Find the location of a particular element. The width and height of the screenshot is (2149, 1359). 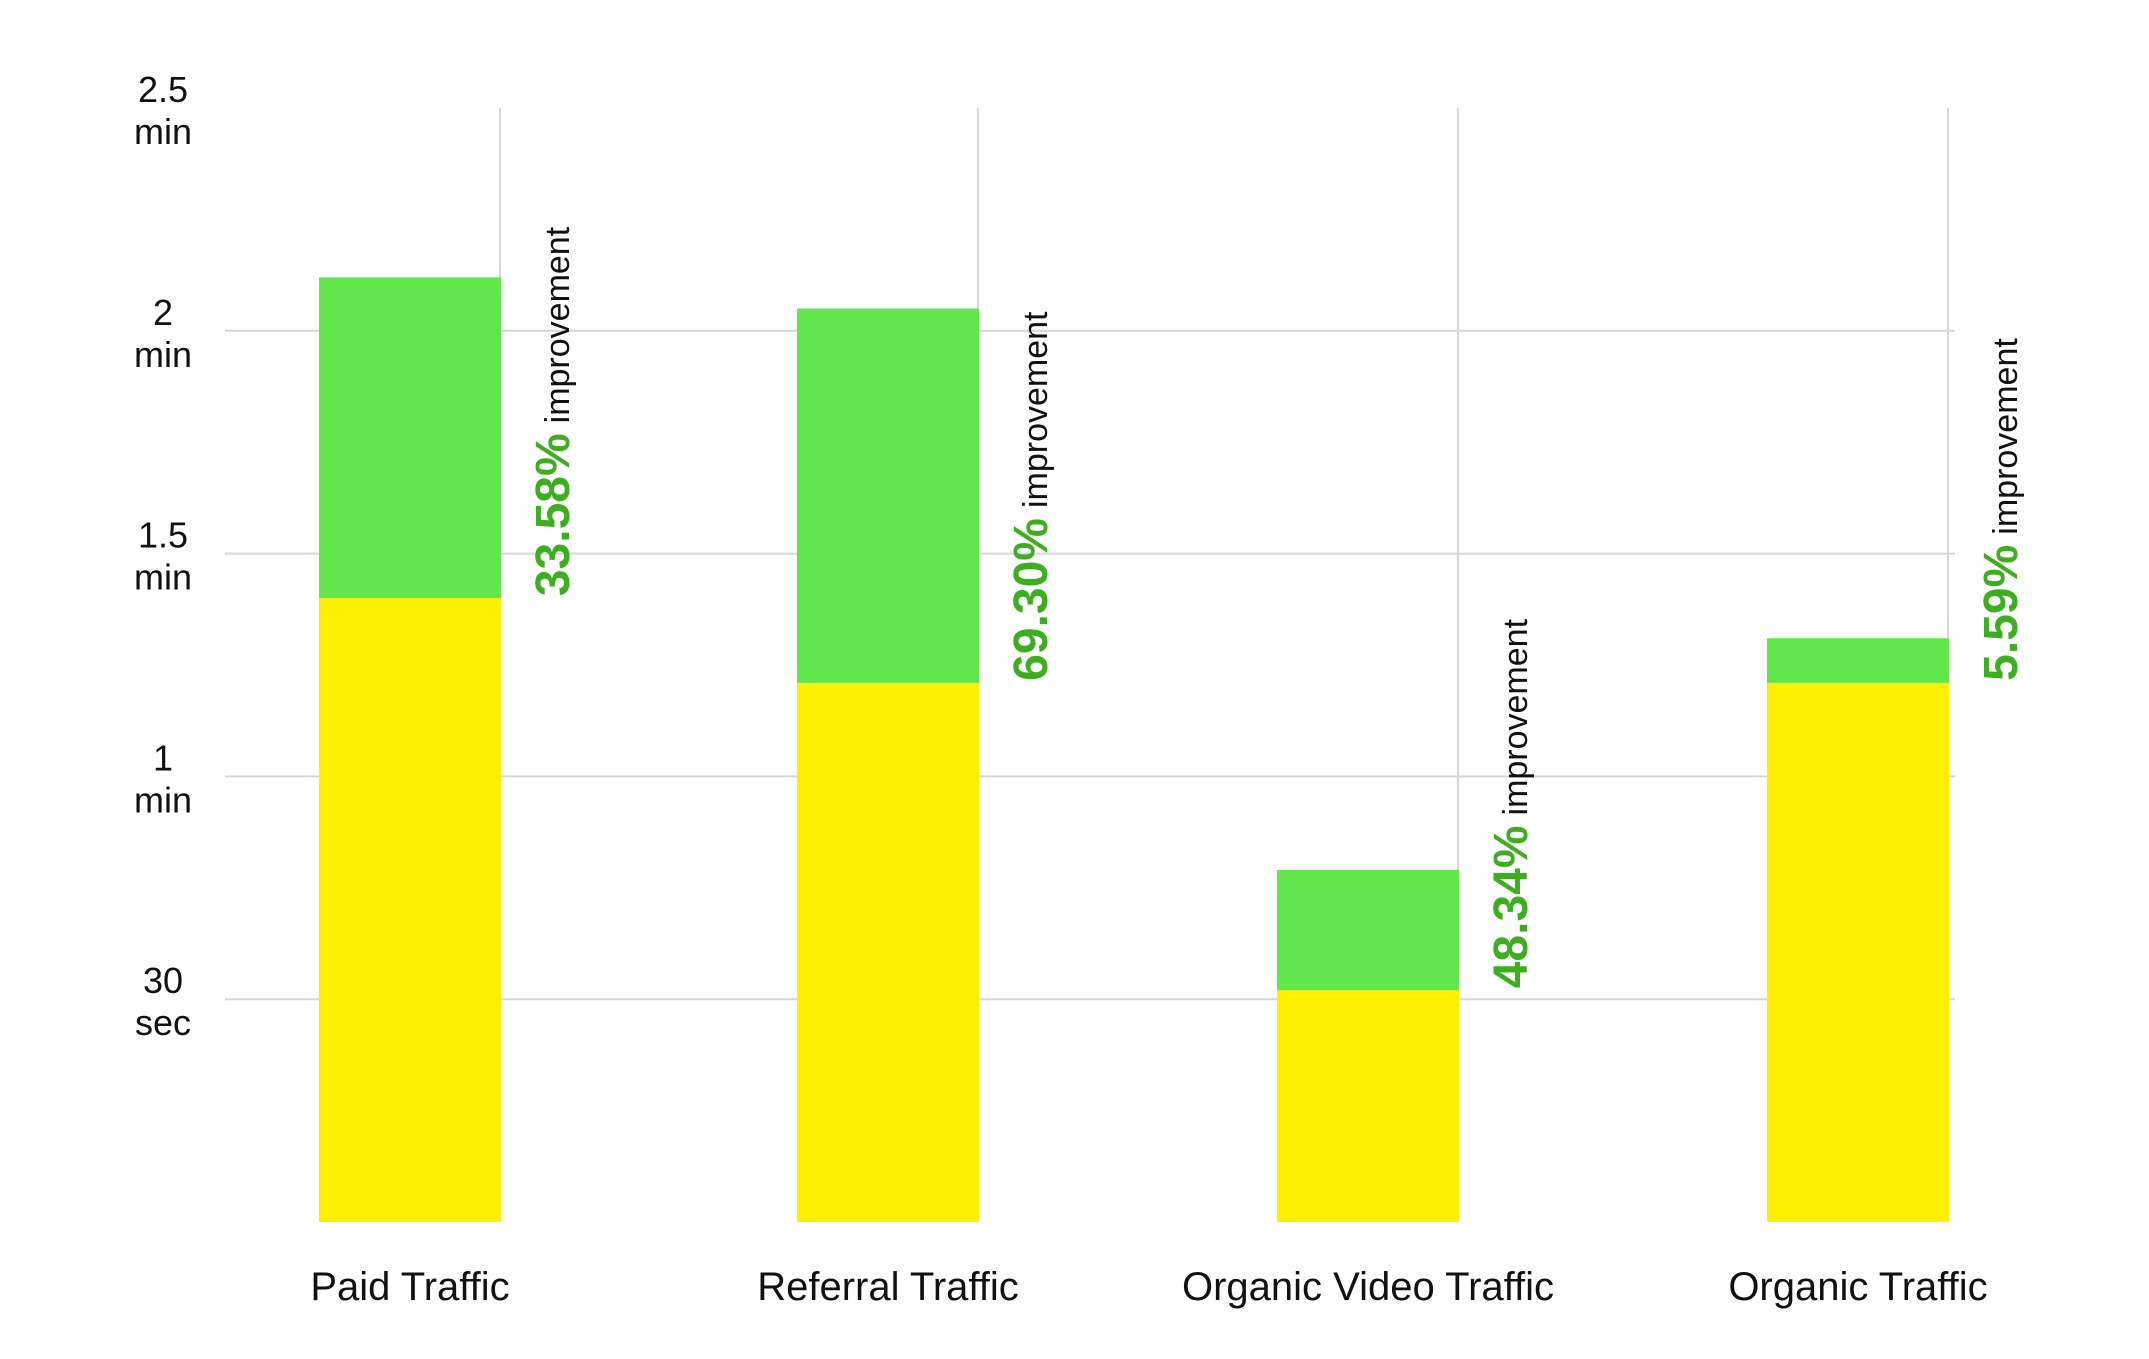

y-tick-label: 2 min is located at coordinates (163, 333).